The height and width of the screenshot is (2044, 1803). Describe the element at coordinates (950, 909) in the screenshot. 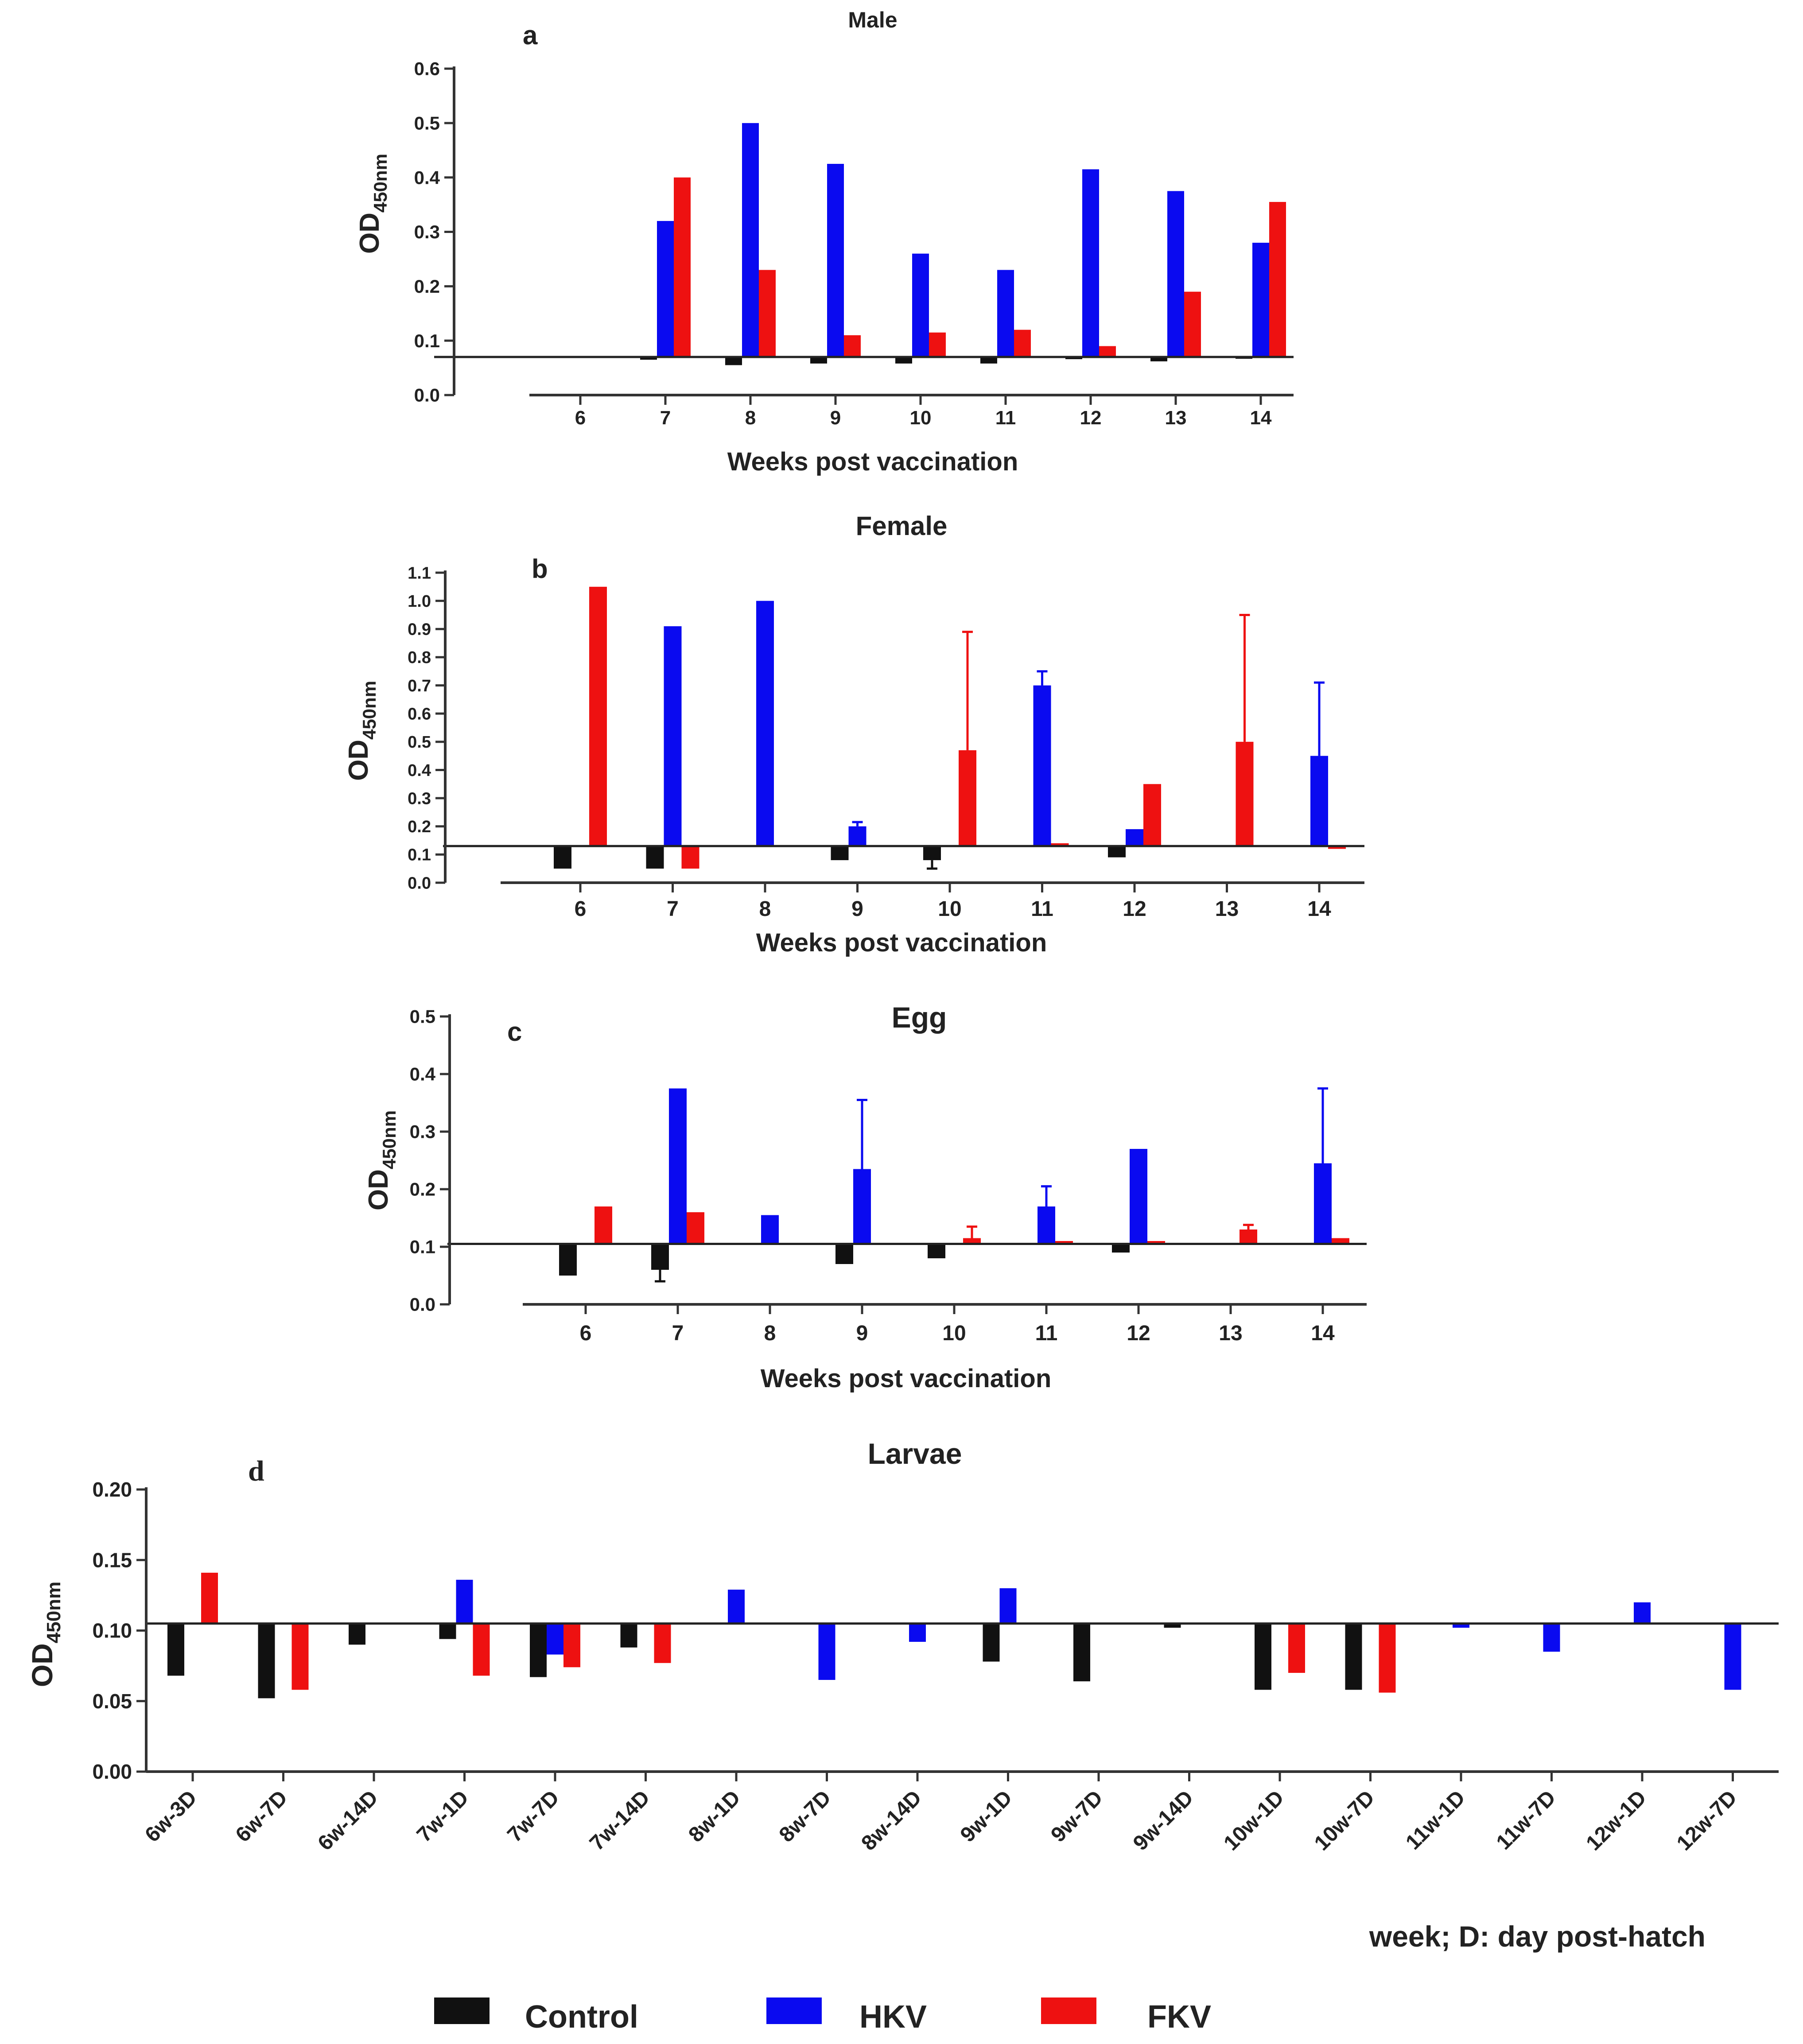

I see `panel-b-x-tick-label: 10` at that location.